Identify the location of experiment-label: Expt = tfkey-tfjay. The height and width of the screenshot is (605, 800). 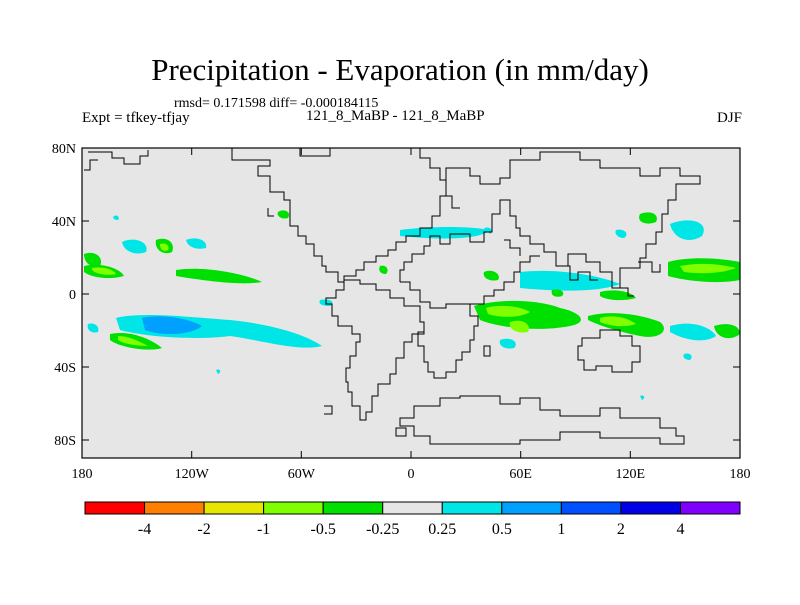
(136, 118).